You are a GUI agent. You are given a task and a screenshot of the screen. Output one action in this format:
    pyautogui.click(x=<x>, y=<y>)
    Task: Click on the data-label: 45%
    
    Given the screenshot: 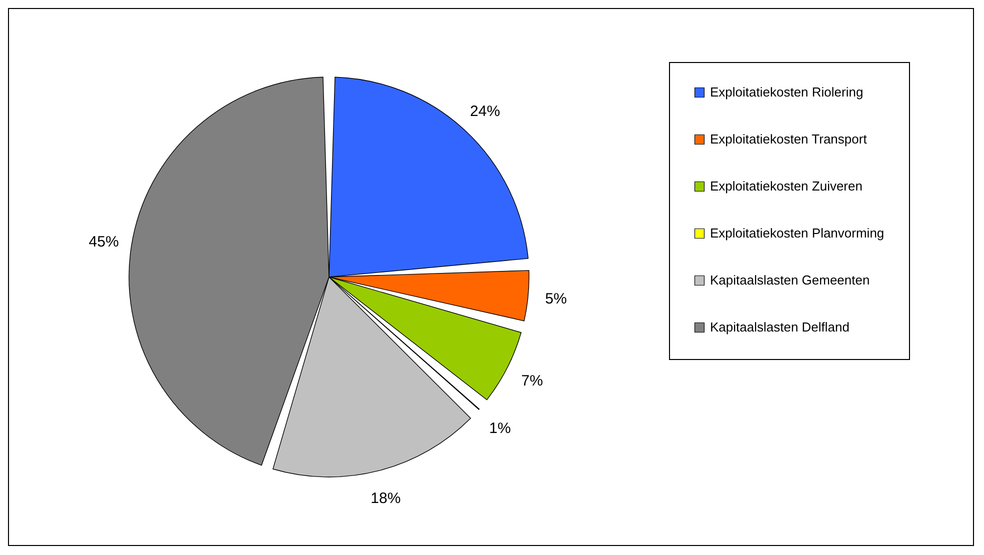 What is the action you would take?
    pyautogui.click(x=103, y=241)
    